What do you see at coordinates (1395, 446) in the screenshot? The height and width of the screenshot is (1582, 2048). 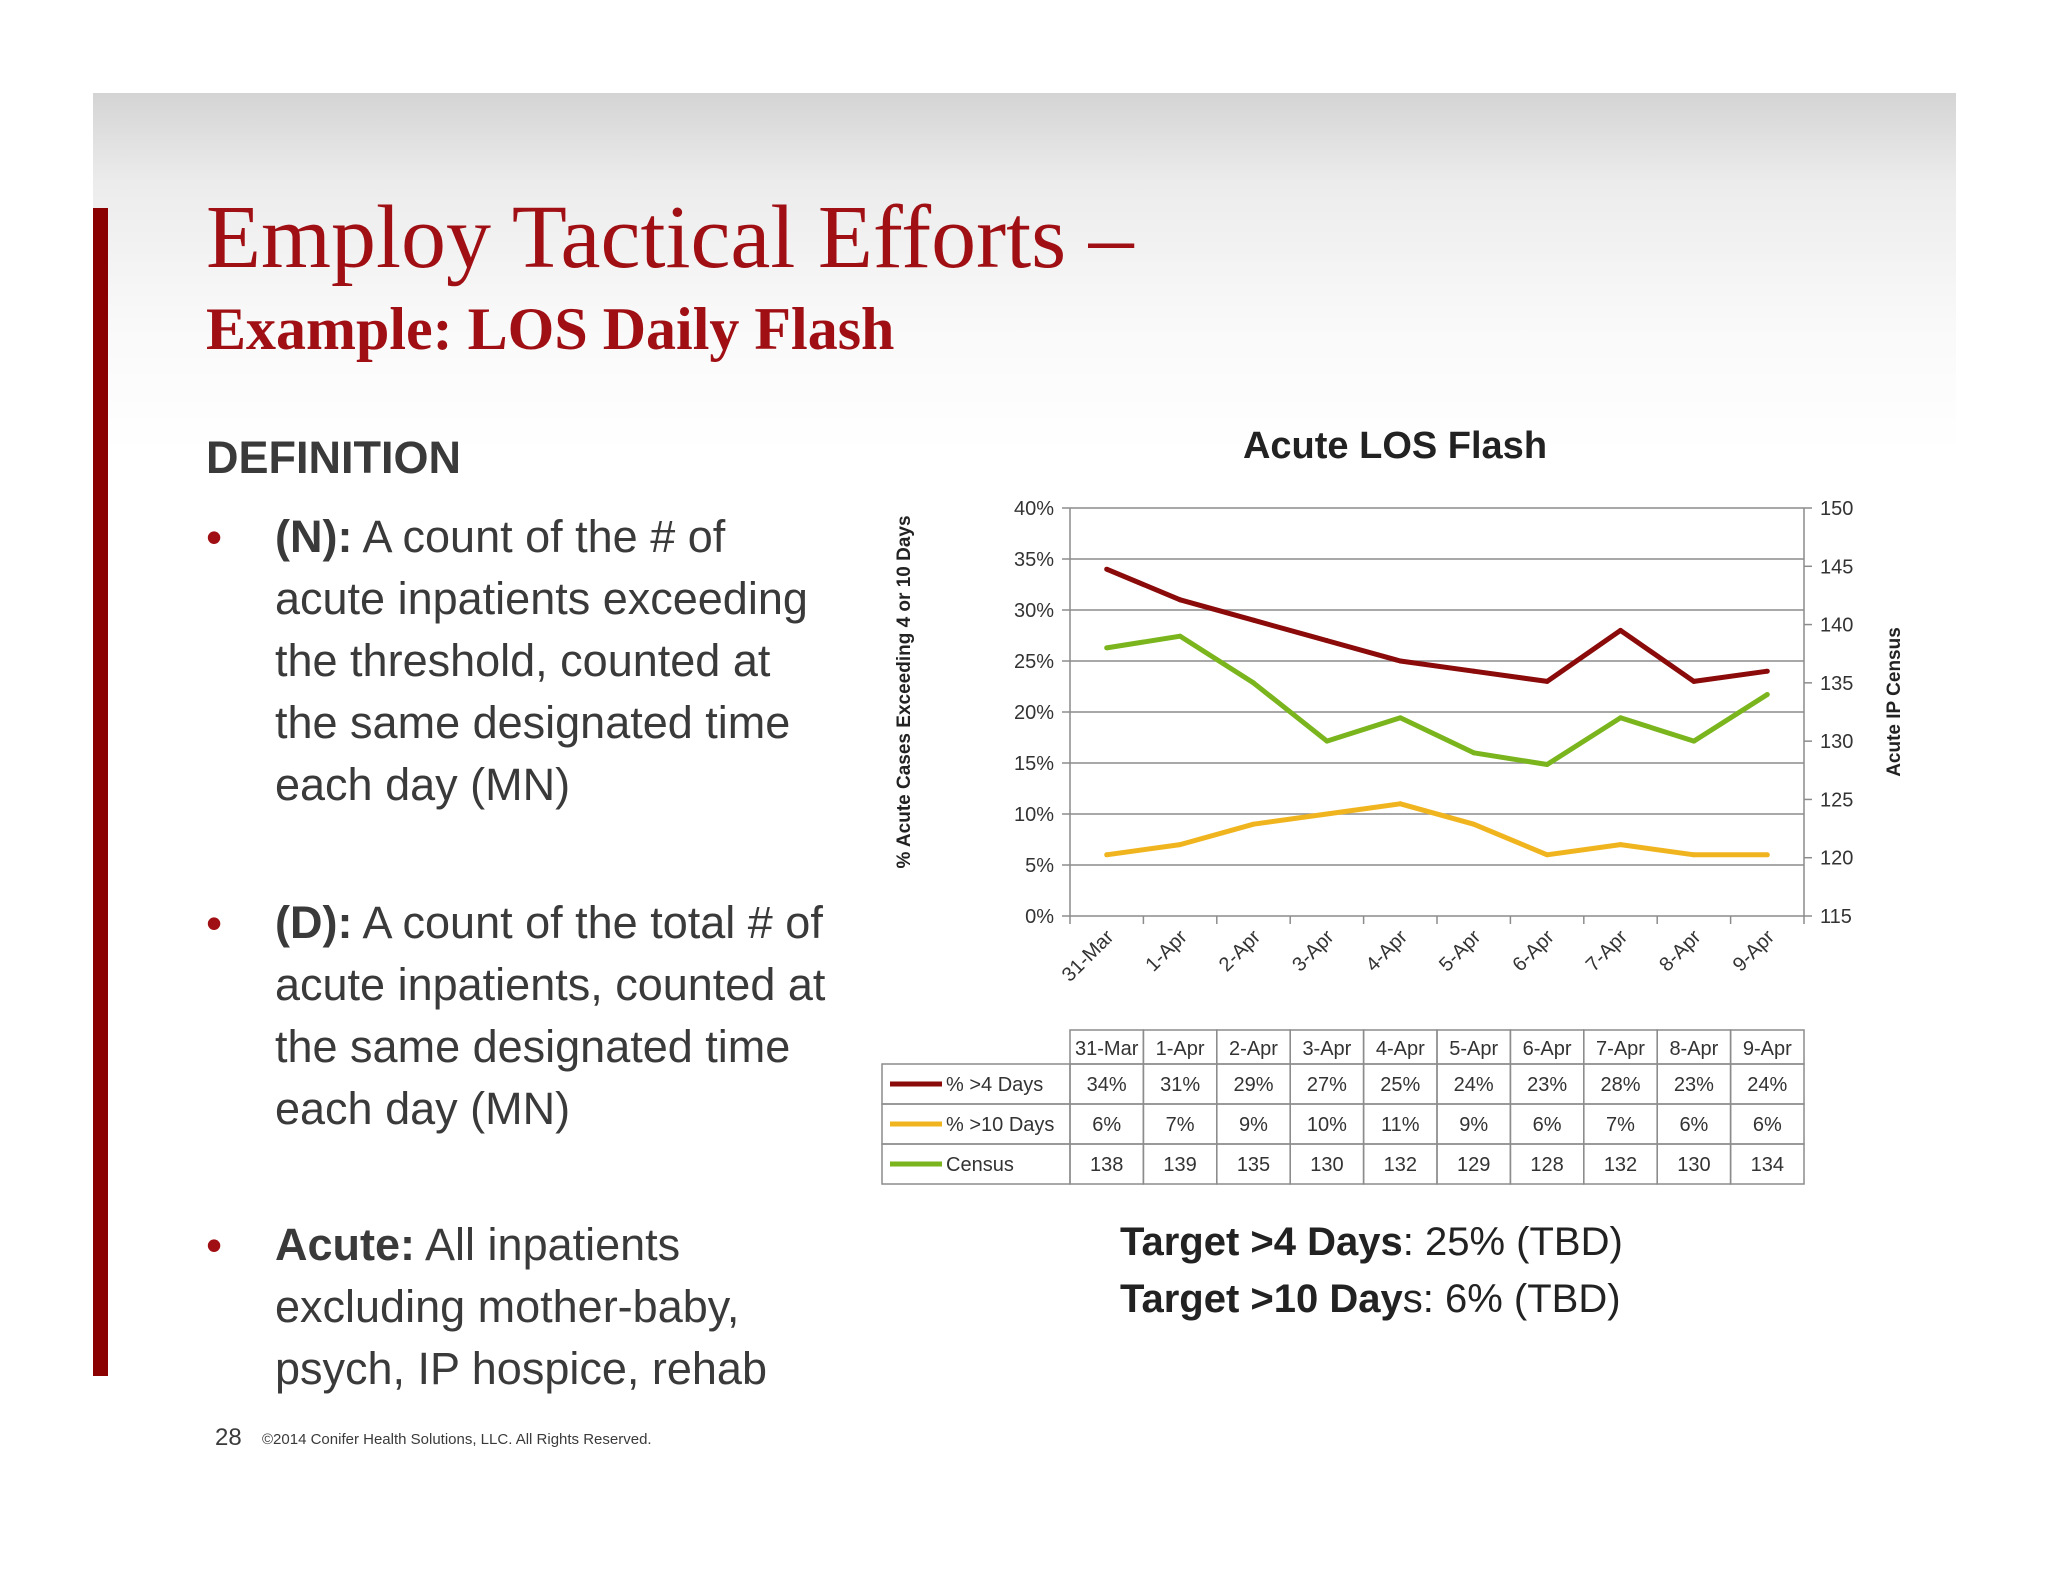 I see `chart-title: Acute LOS Flash` at bounding box center [1395, 446].